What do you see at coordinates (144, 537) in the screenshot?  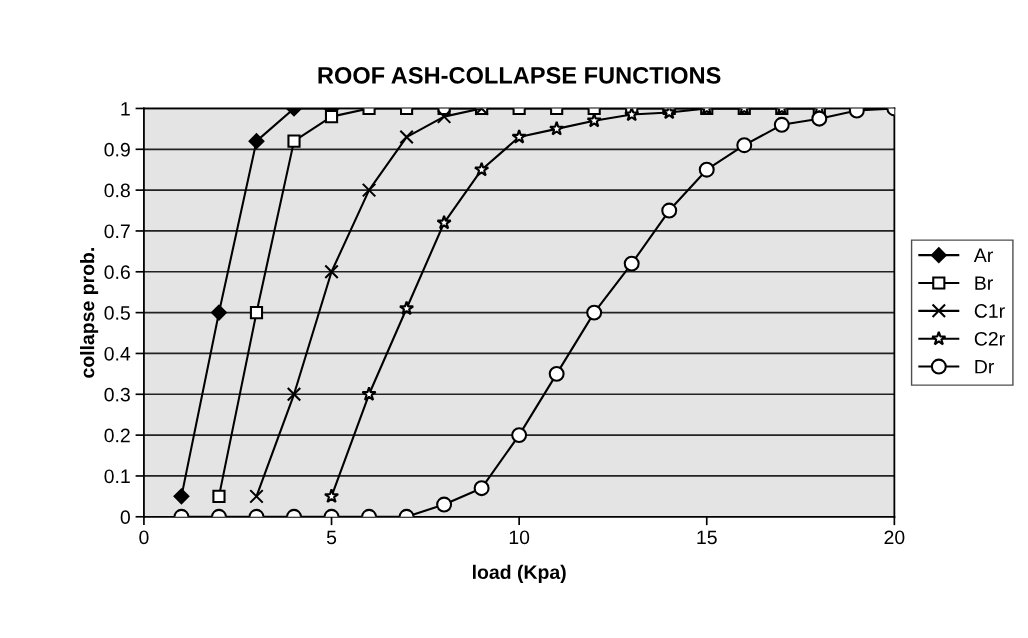 I see `x-tick-label: 0` at bounding box center [144, 537].